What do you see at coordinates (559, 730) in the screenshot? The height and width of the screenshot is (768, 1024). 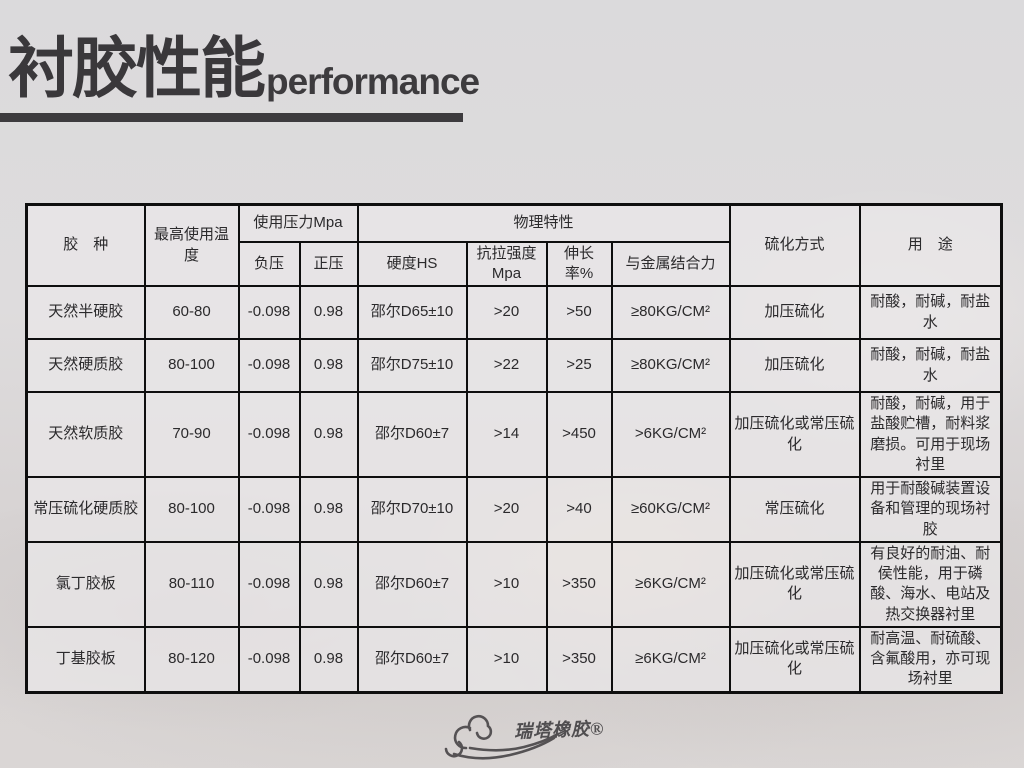 I see `brand-name: 瑞塔橡胶®` at bounding box center [559, 730].